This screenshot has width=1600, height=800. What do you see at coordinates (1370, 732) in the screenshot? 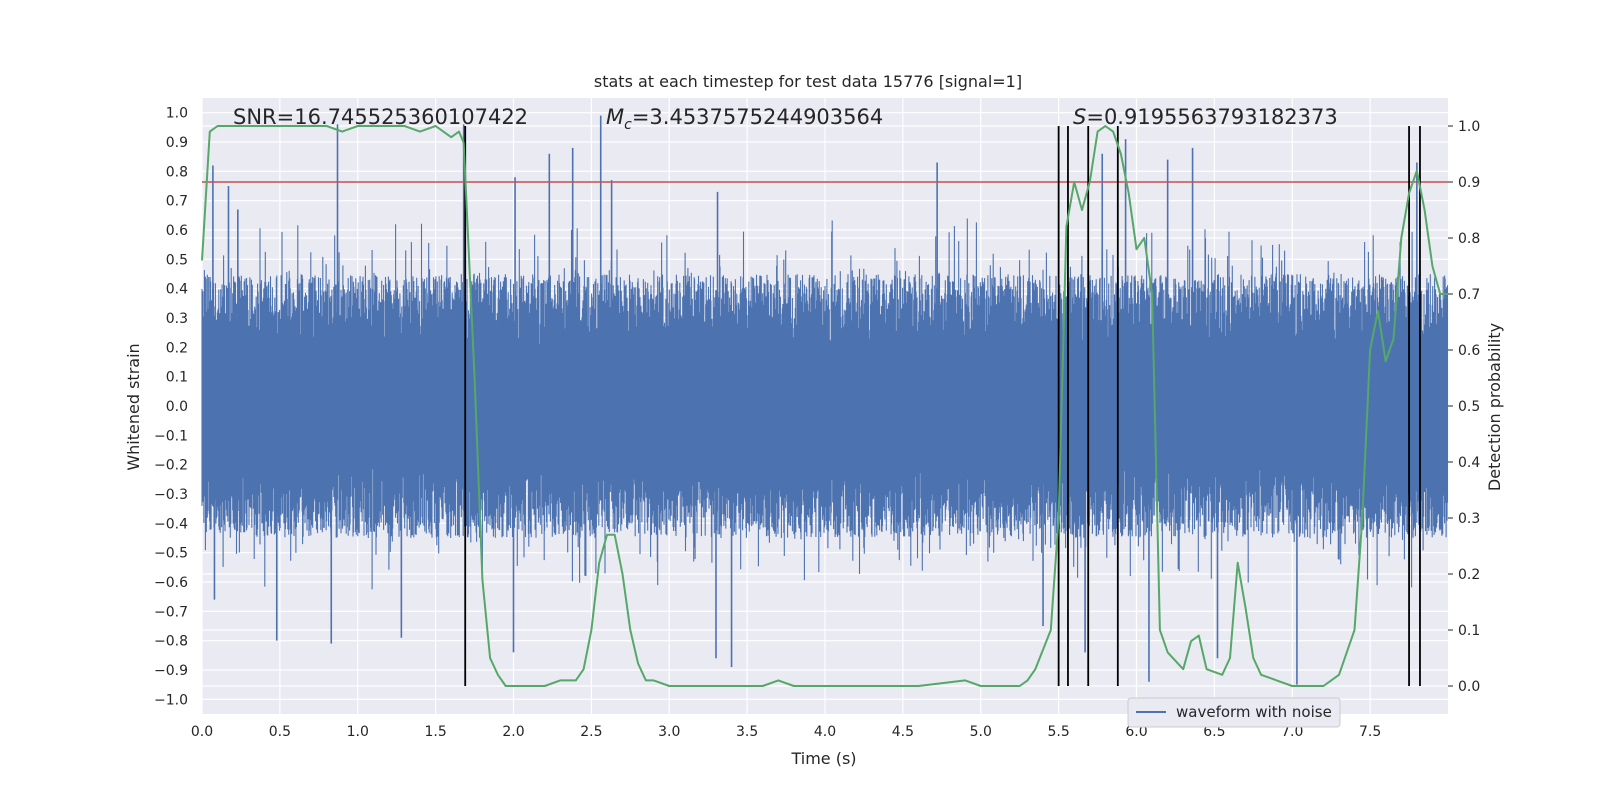
I see `x-tick-label: 7.5` at bounding box center [1370, 732].